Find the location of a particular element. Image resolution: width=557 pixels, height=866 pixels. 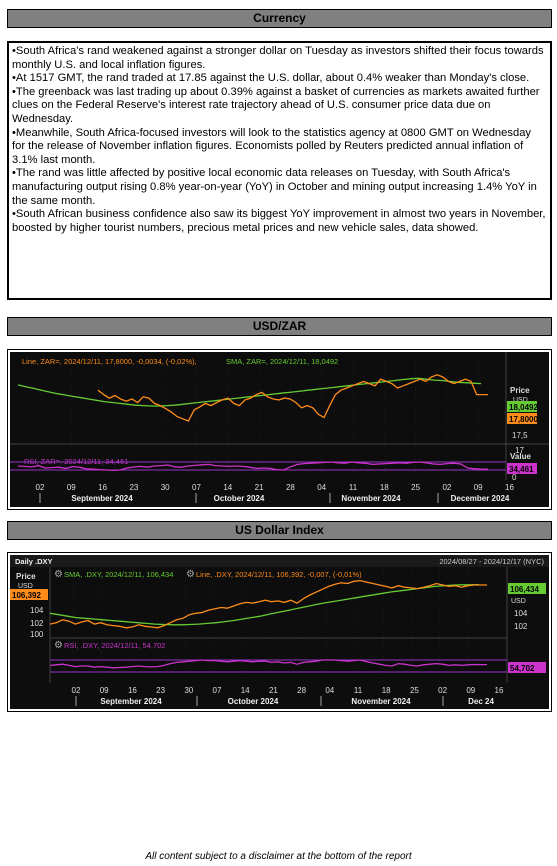

legend-rsi: RSI, .DXY, 2024/12/11, 54,702 is located at coordinates (114, 645).